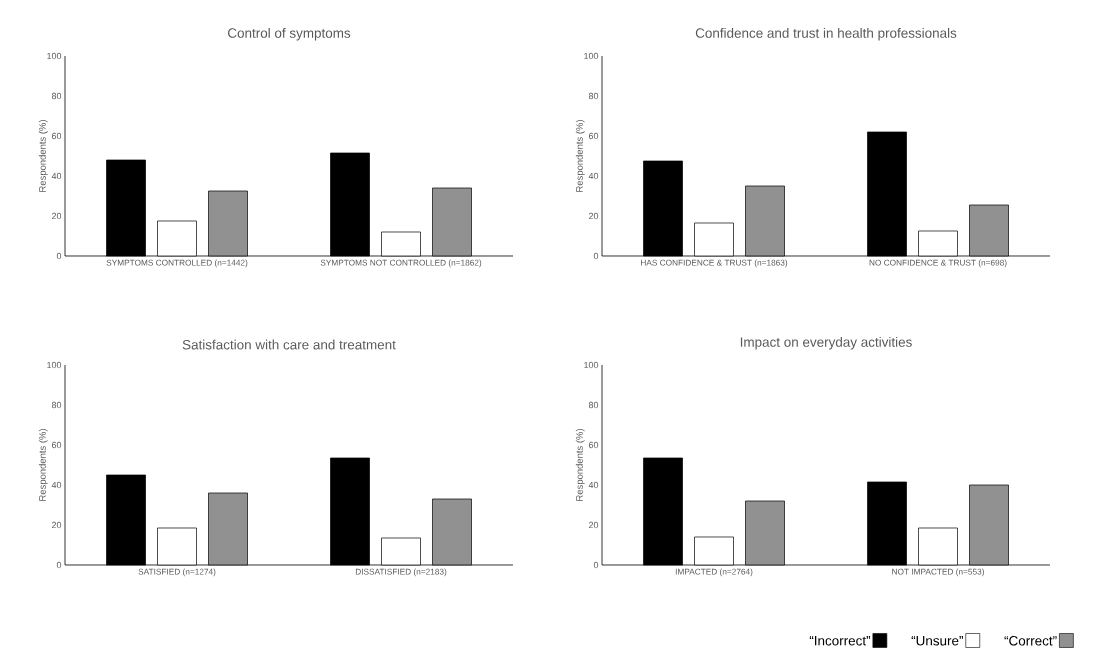  What do you see at coordinates (401, 572) in the screenshot?
I see `x-tick-label: DISSATISFIED (n=2183)` at bounding box center [401, 572].